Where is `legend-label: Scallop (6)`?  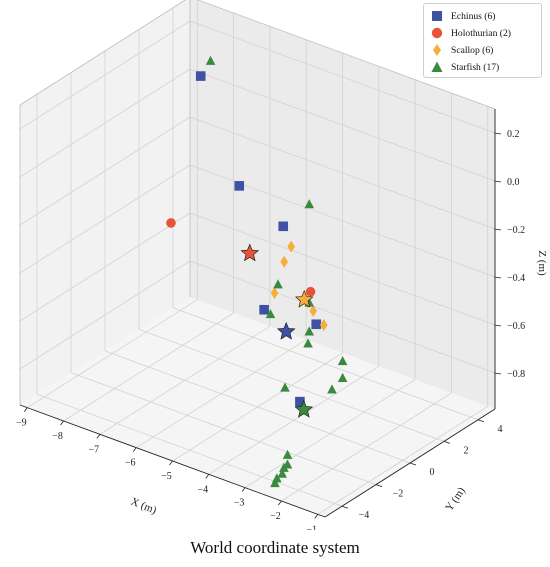 legend-label: Scallop (6) is located at coordinates (472, 50).